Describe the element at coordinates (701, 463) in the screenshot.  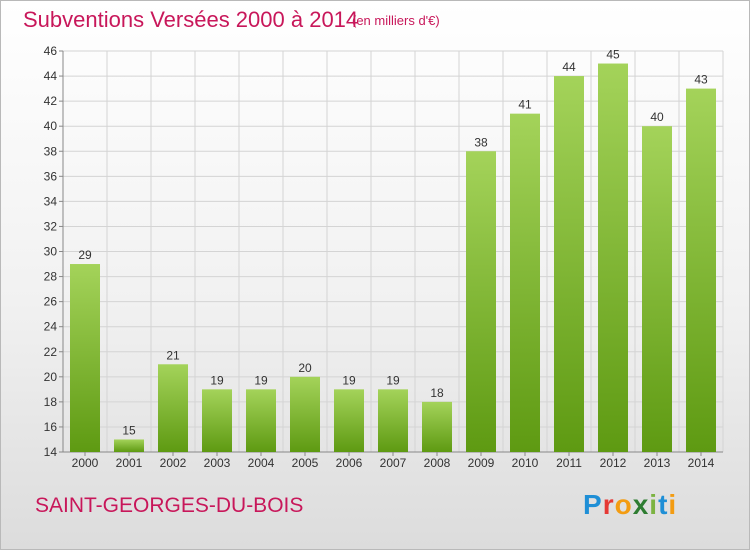
I see `x-tick-label: 2014` at that location.